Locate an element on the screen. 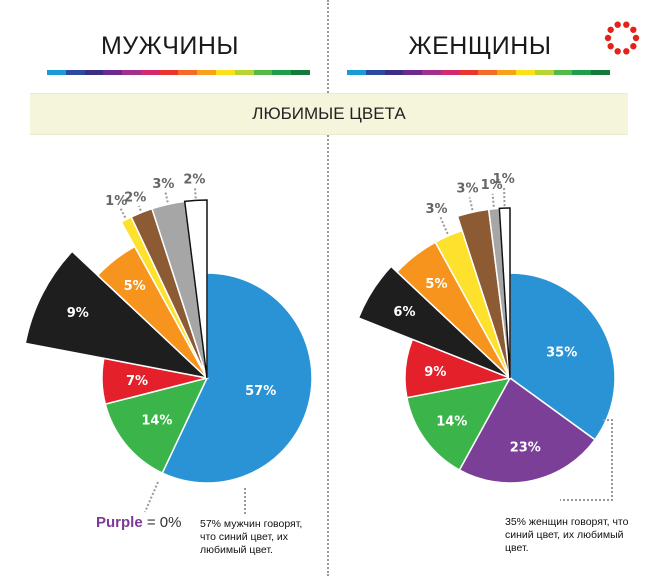  men-header: МУЖЧИНЫ is located at coordinates (170, 46).